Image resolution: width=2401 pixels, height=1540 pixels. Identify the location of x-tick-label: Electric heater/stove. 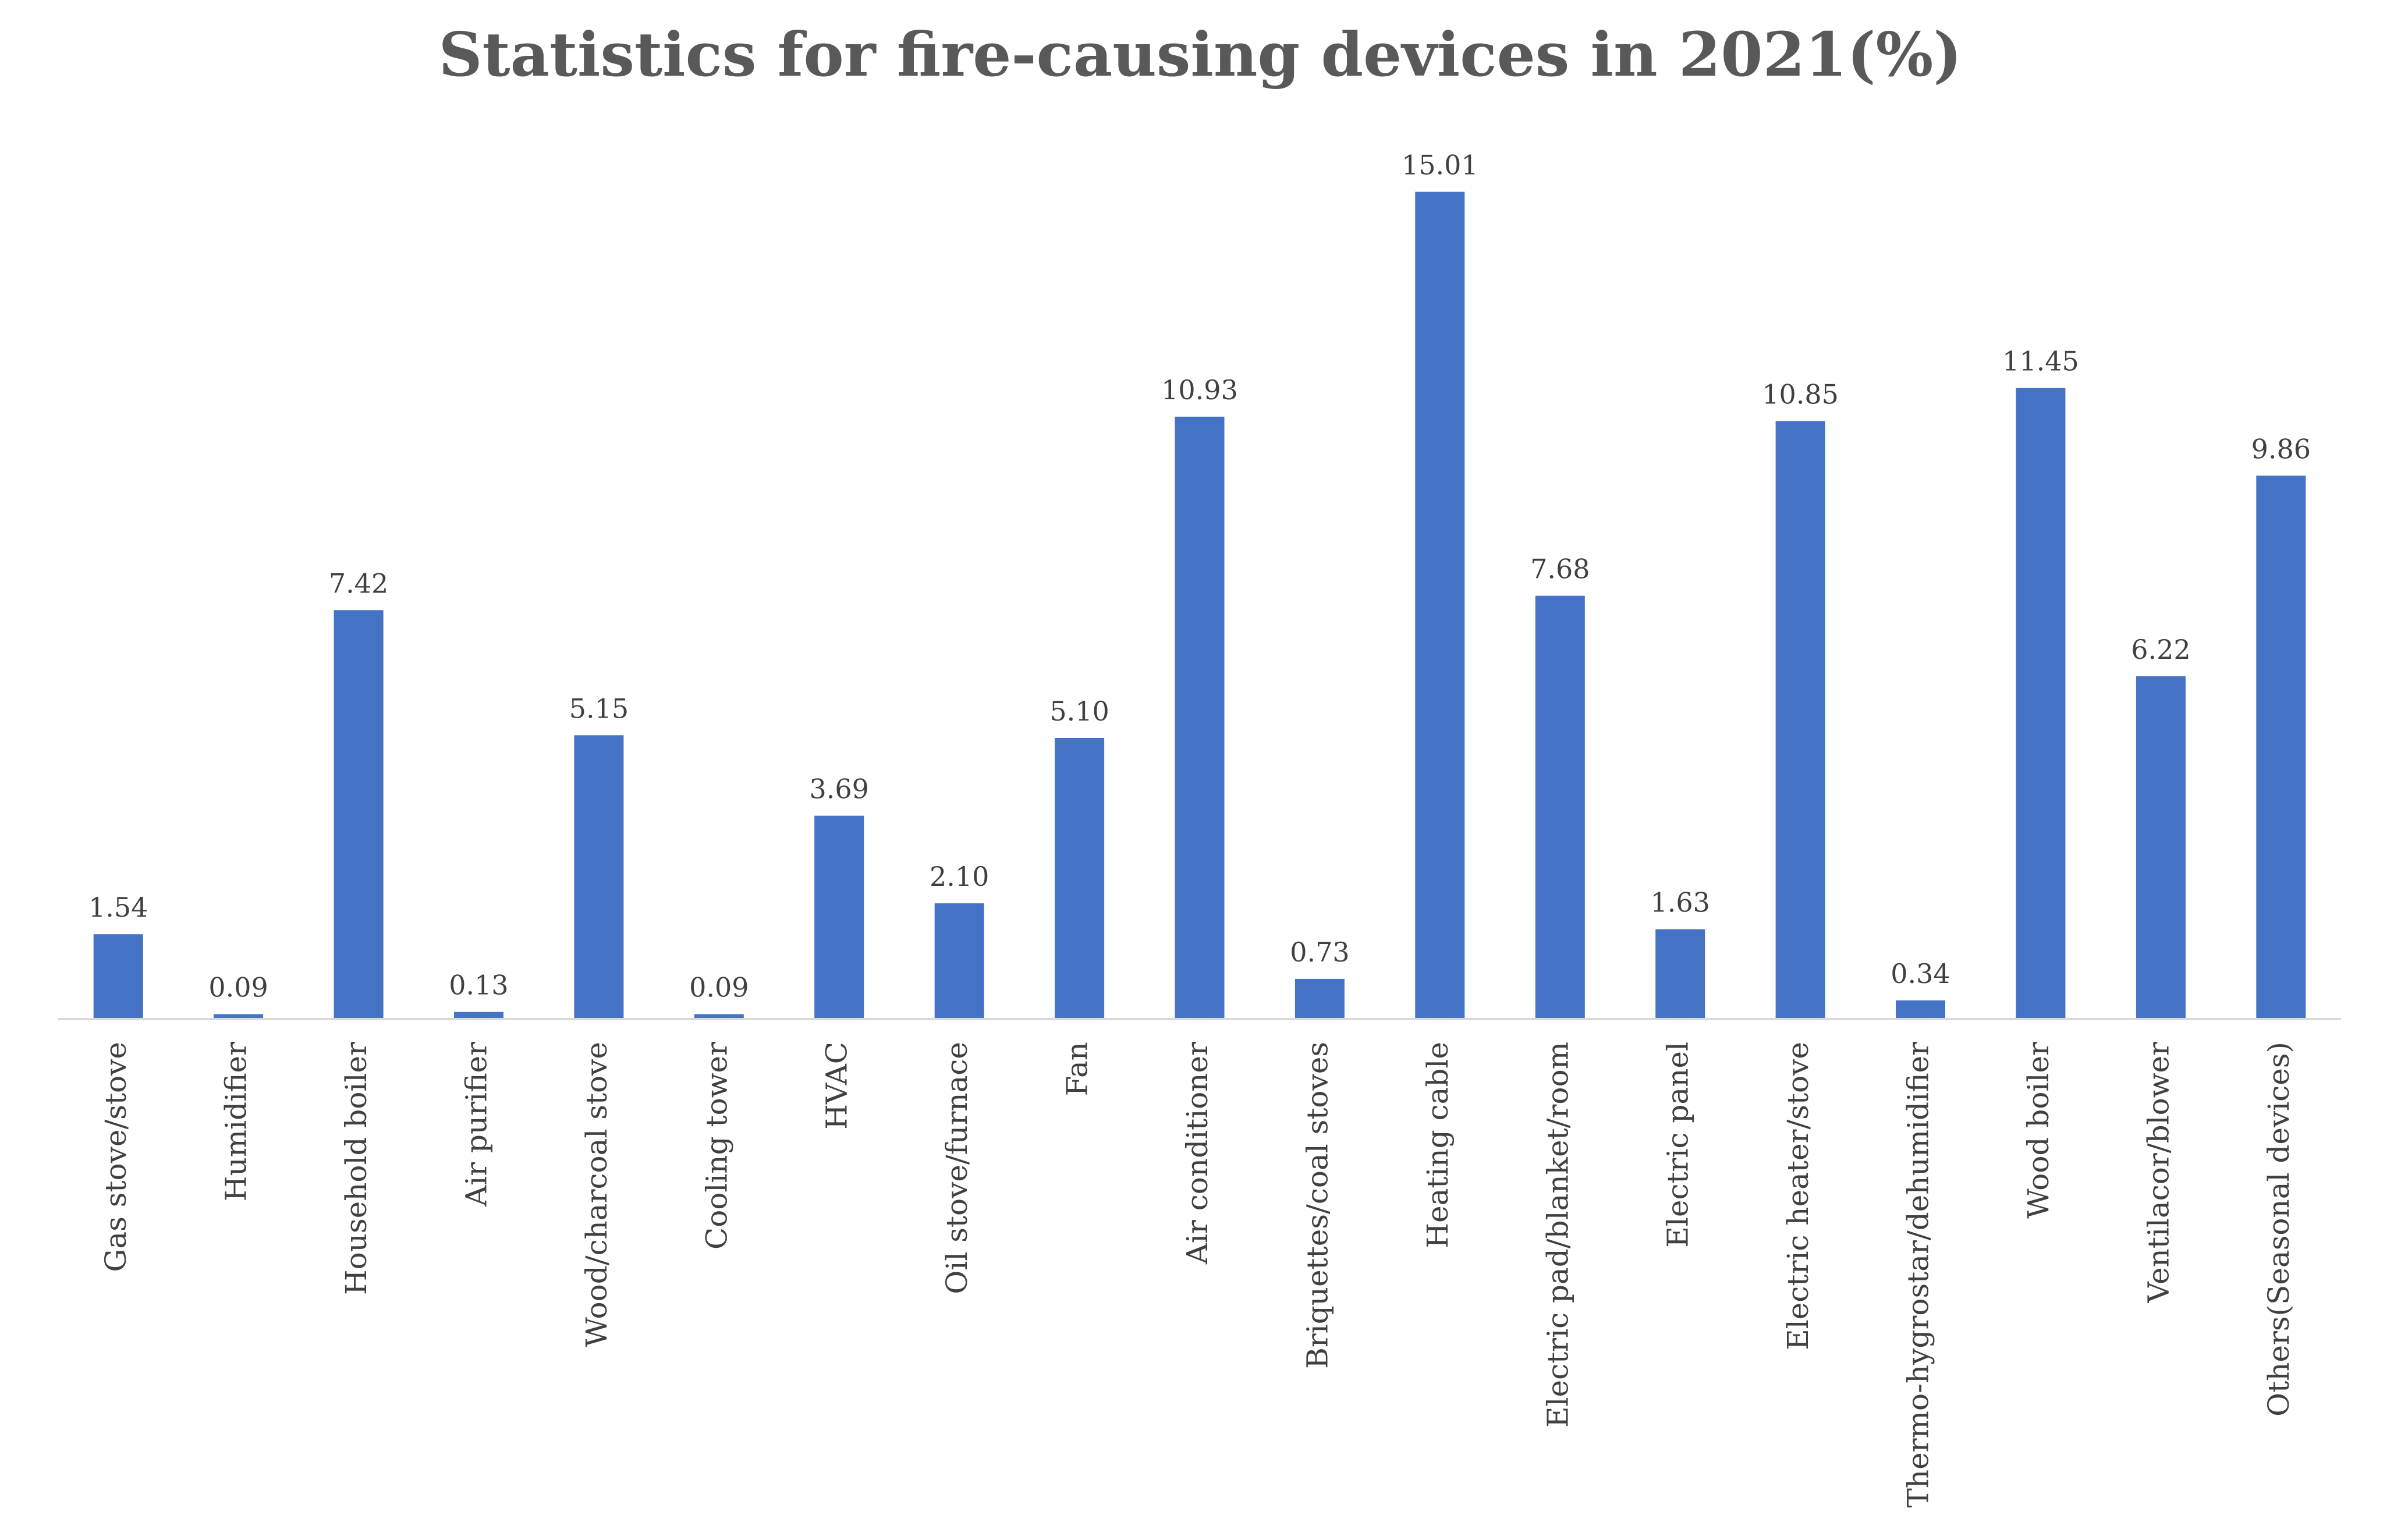
(1798, 1196).